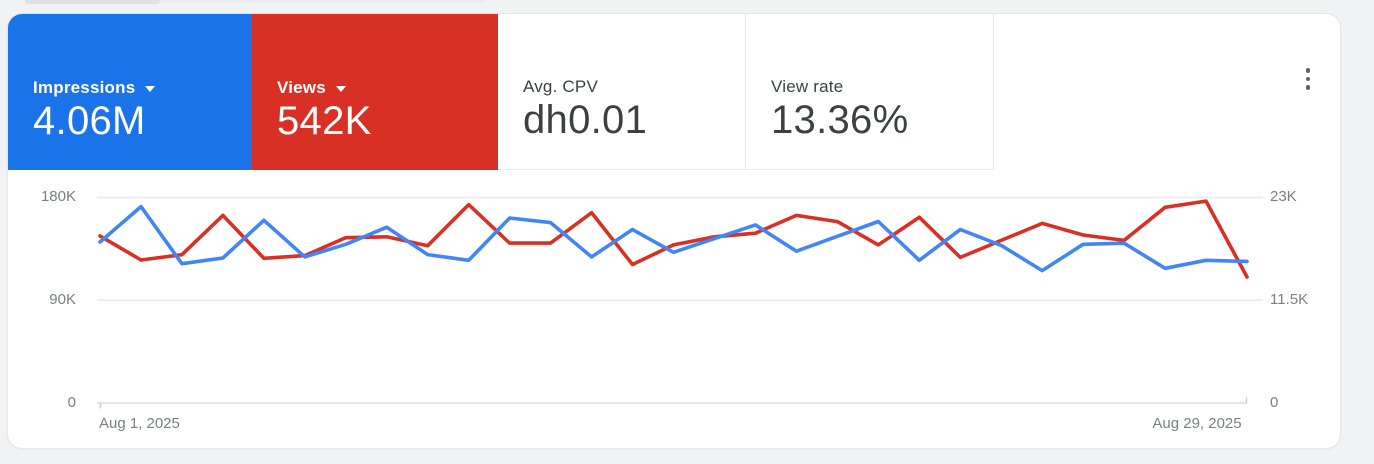 Image resolution: width=1374 pixels, height=464 pixels. What do you see at coordinates (92, 2) in the screenshot?
I see `cropped-element-edge` at bounding box center [92, 2].